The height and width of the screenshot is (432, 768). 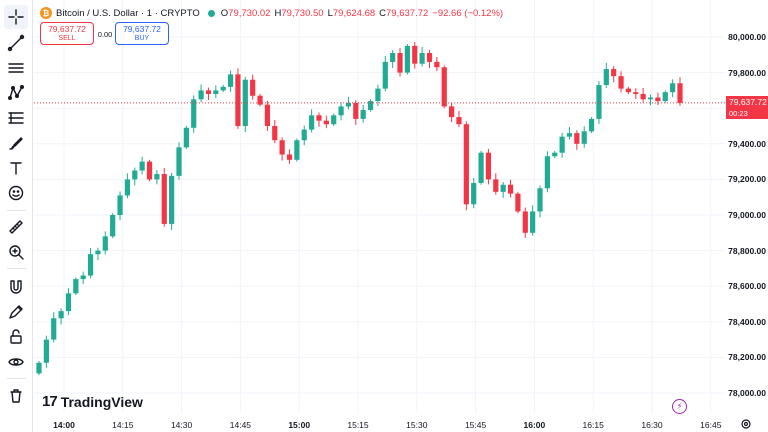 I want to click on emoji-icon, so click(x=16, y=193).